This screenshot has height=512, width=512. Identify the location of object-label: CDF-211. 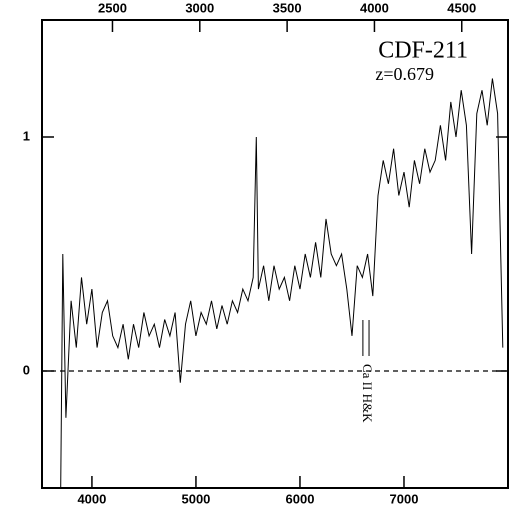
(423, 51).